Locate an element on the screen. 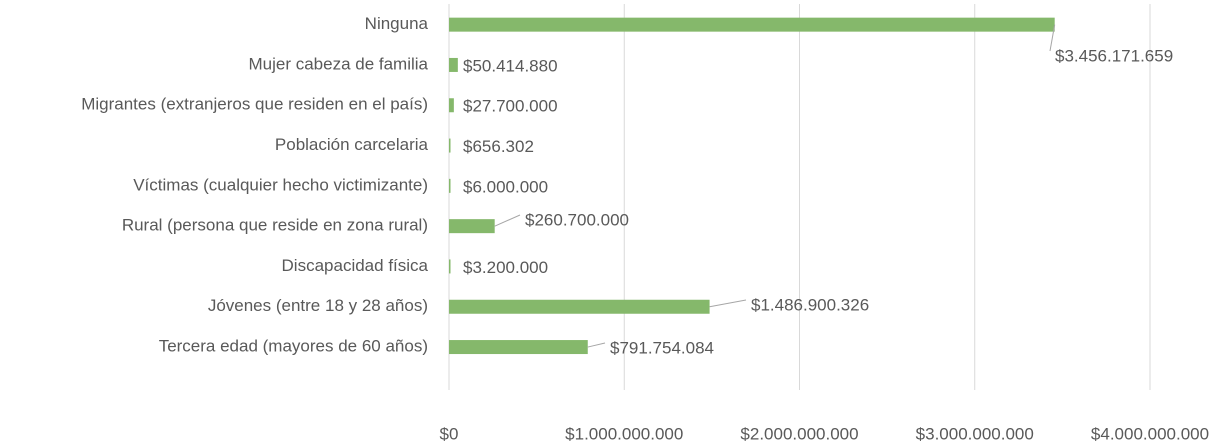 This screenshot has height=447, width=1231. y-tick-label: Mujer cabeza de familia is located at coordinates (338, 63).